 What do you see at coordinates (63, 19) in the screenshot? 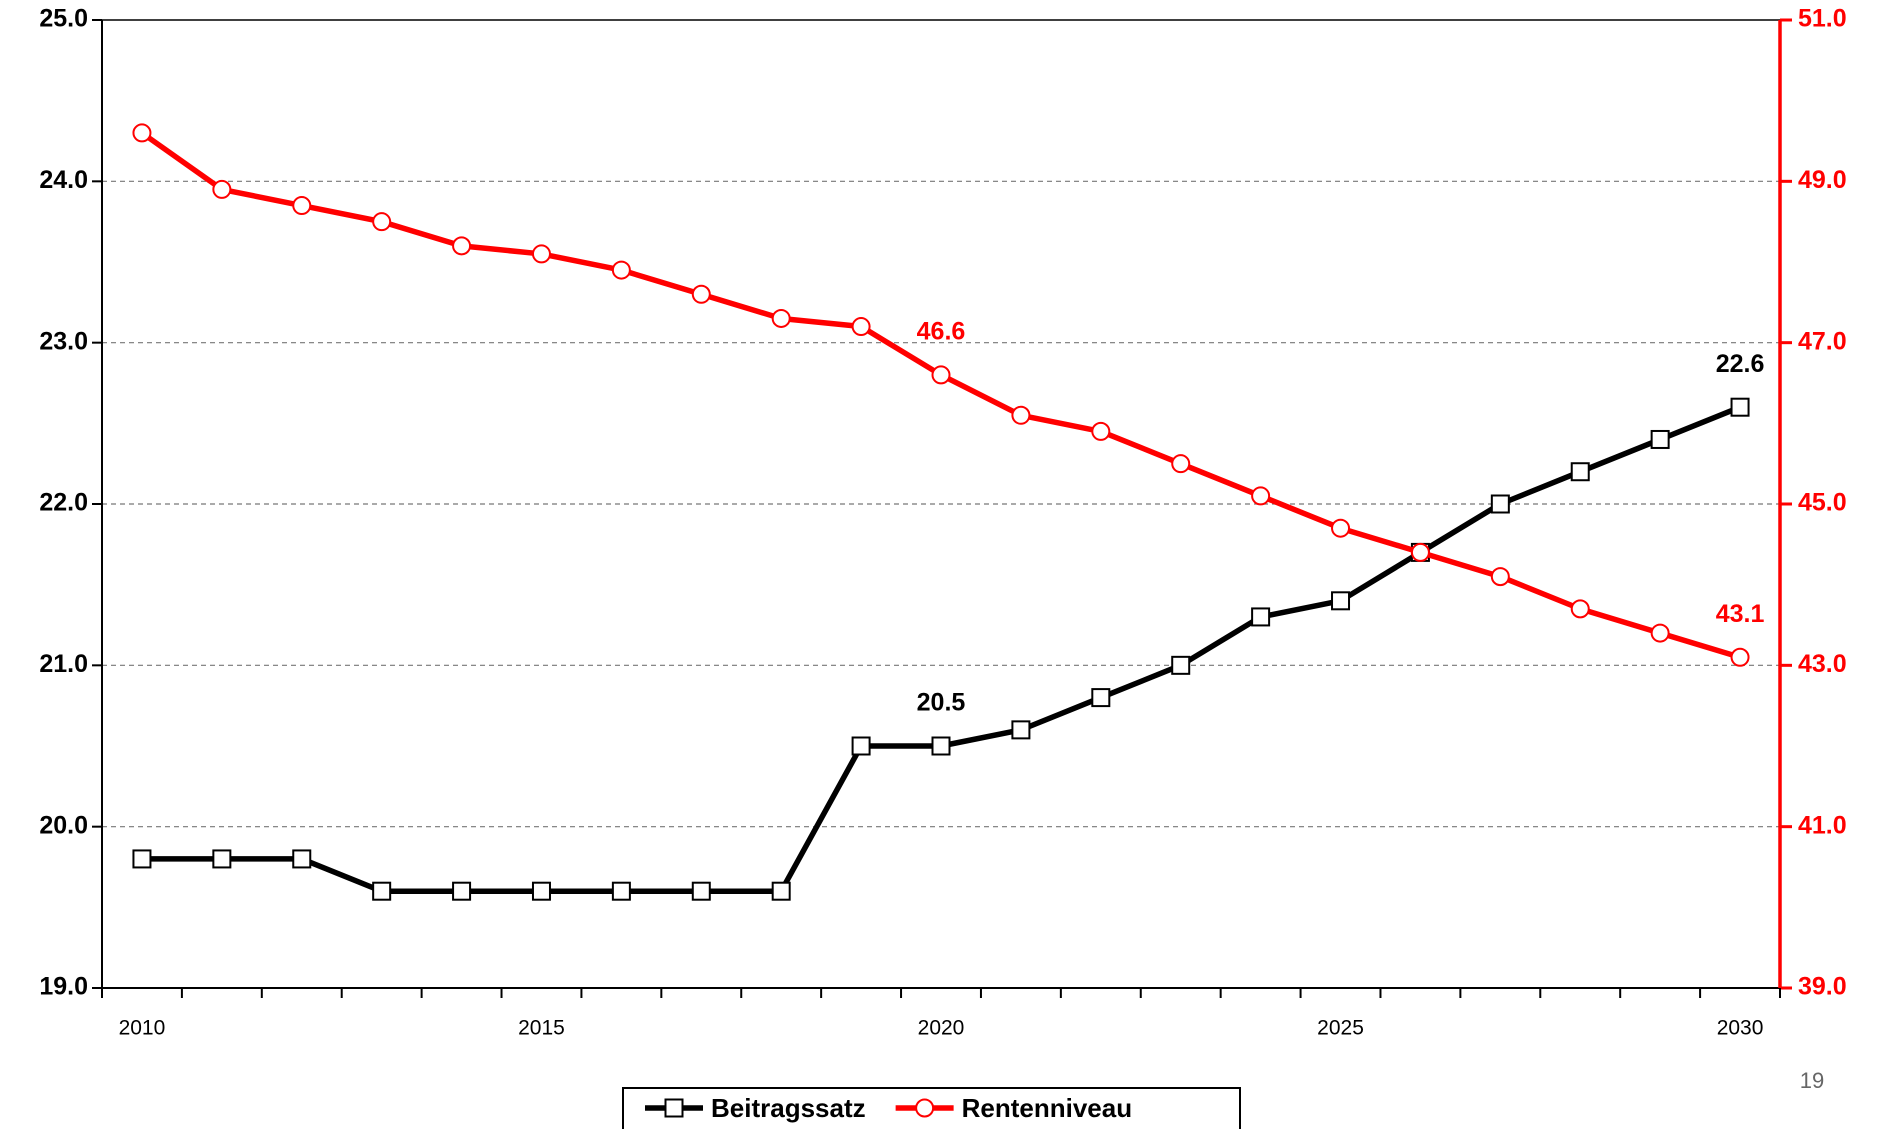
I see `y-tick-label: 25.0` at bounding box center [63, 19].